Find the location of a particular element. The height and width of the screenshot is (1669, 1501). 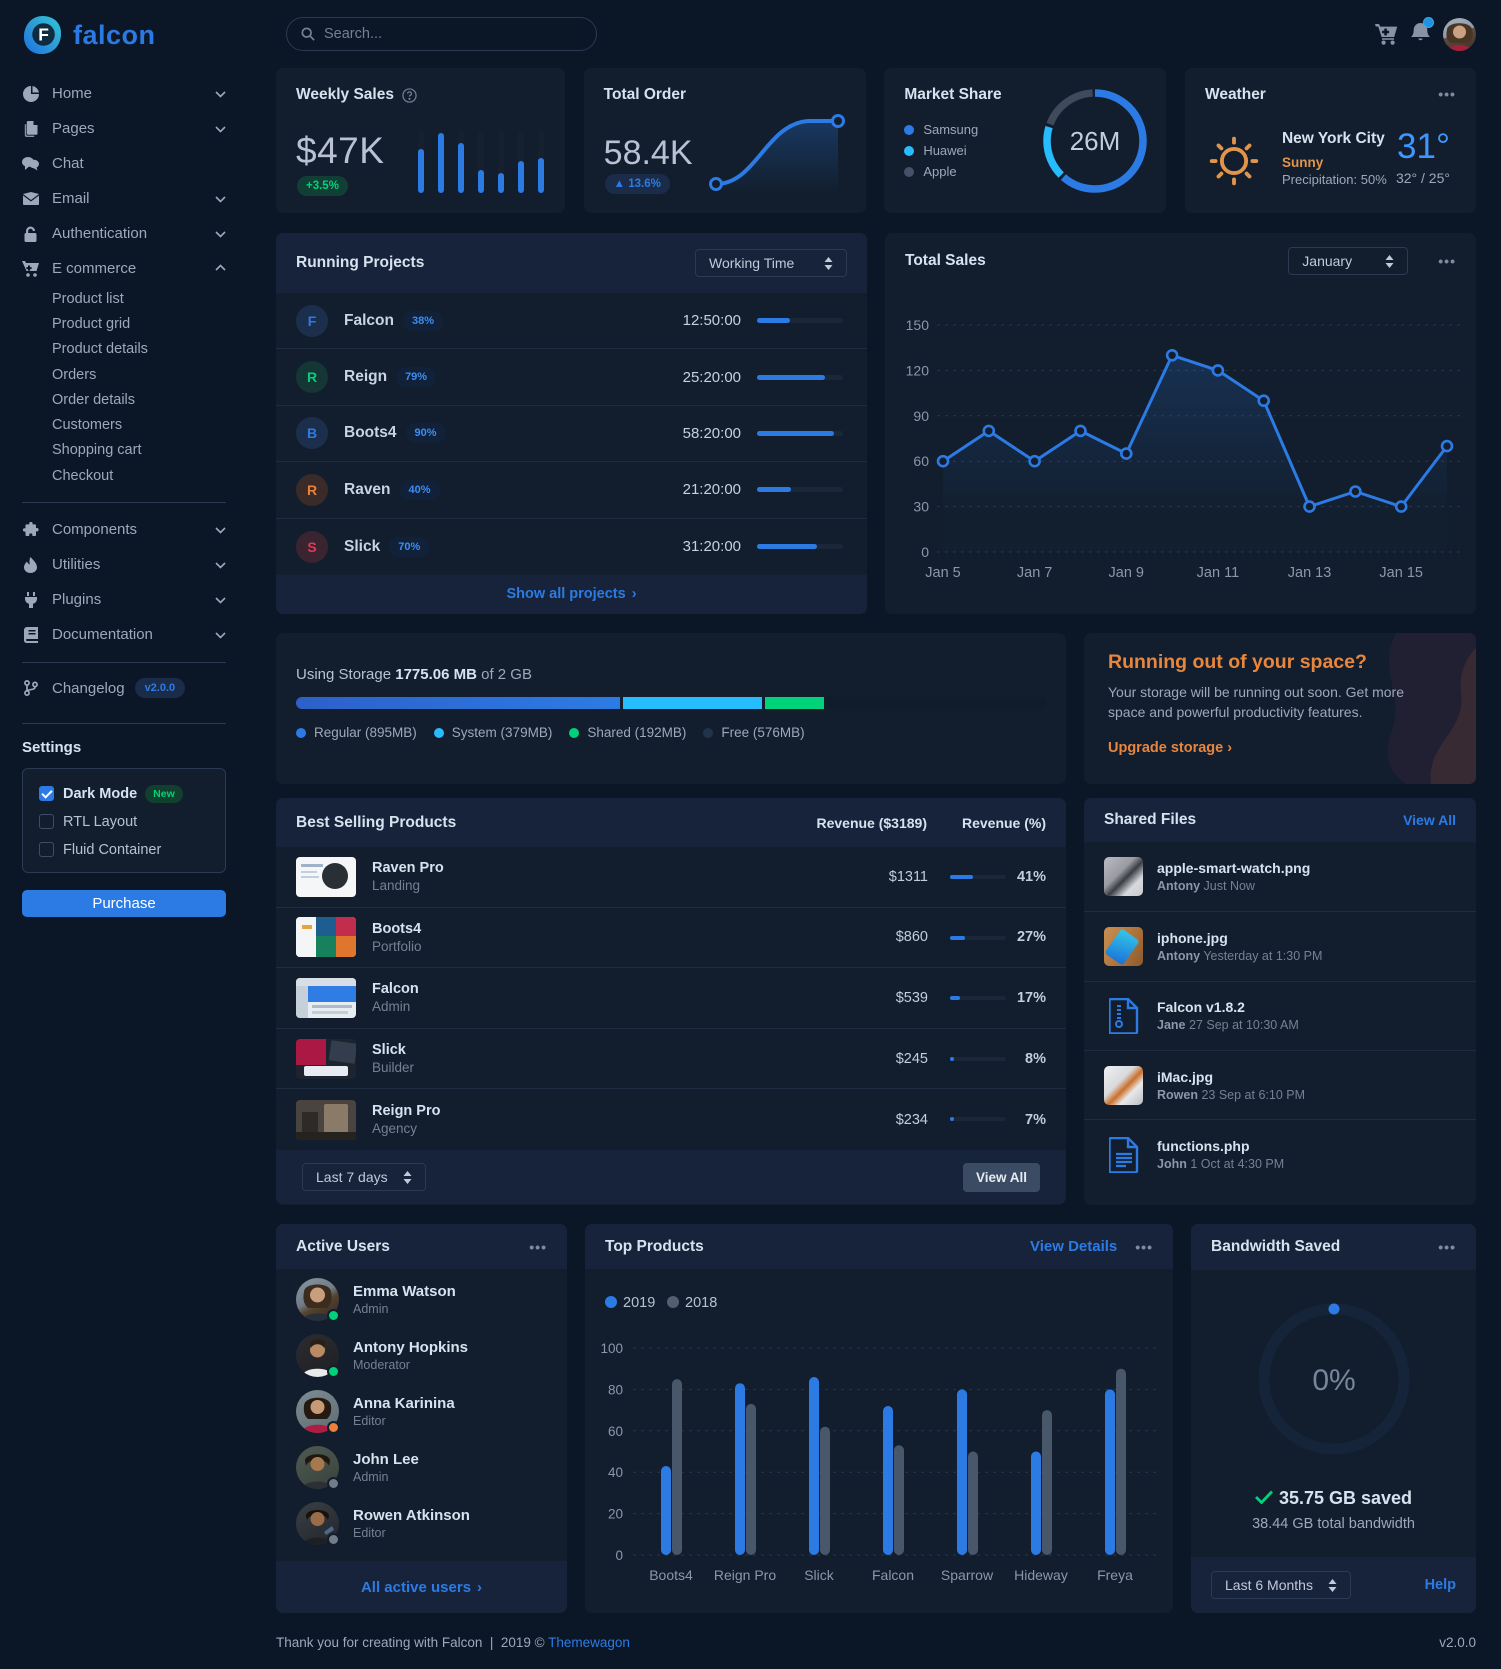

svg-text: F is located at coordinates (43, 34).